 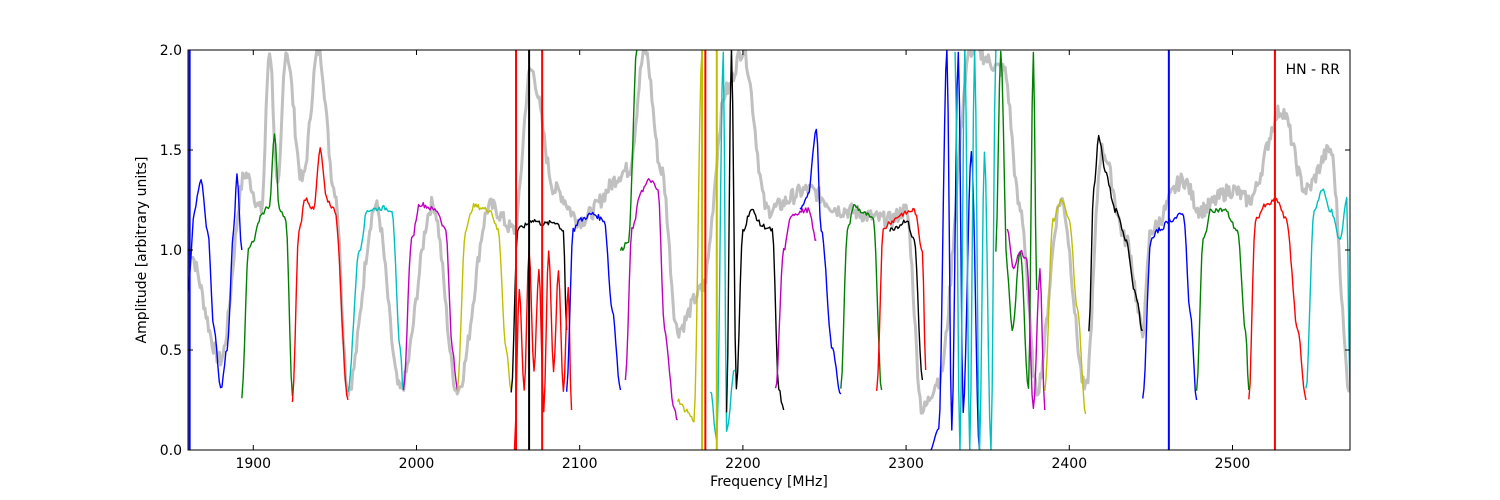 What do you see at coordinates (171, 351) in the screenshot?
I see `y-tick-label: 0.5` at bounding box center [171, 351].